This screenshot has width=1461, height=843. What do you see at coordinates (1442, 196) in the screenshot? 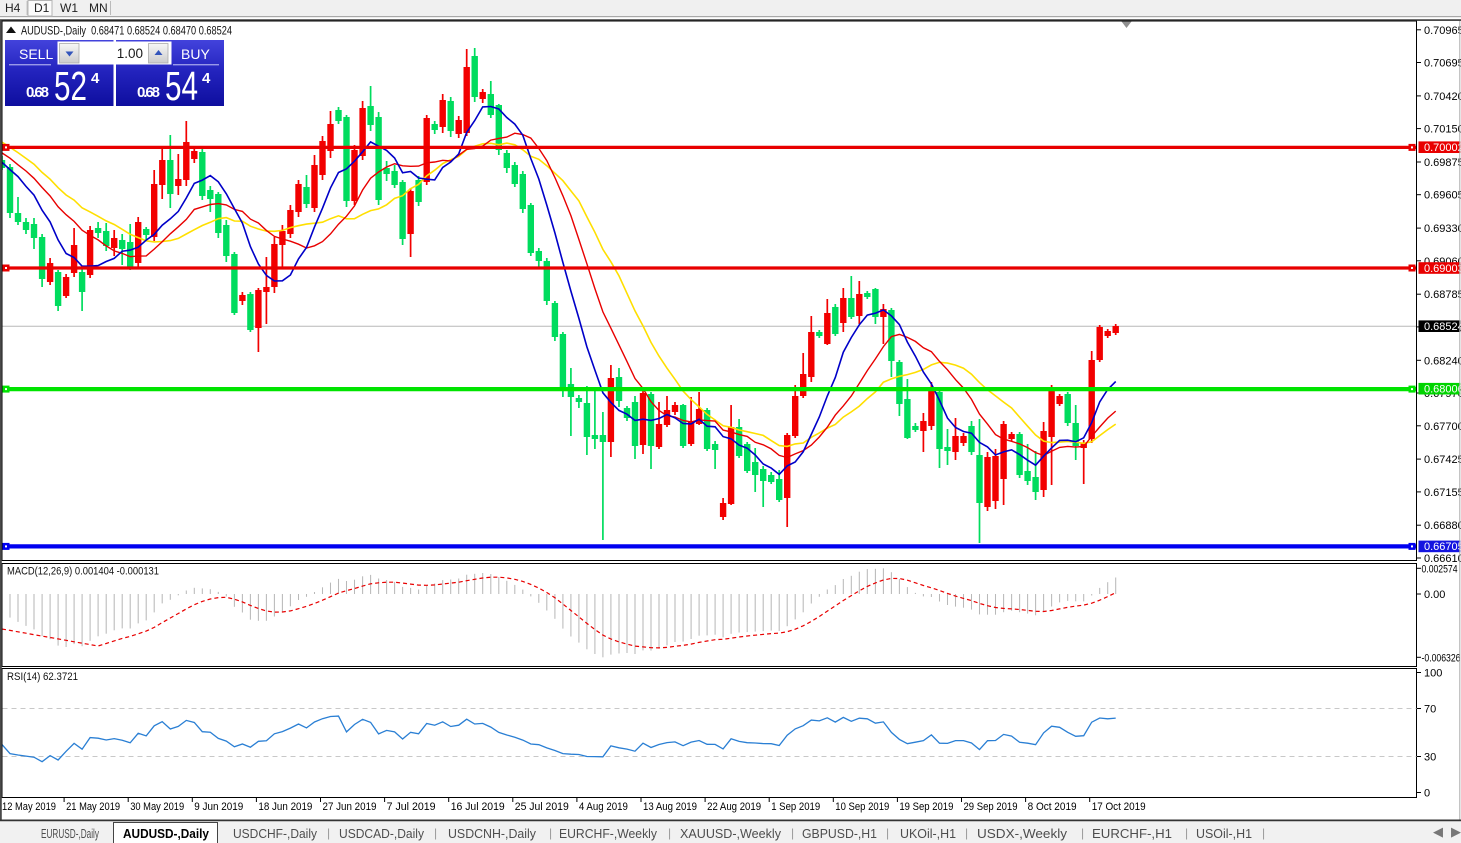
I see `svg-text: 0.69605` at bounding box center [1442, 196].